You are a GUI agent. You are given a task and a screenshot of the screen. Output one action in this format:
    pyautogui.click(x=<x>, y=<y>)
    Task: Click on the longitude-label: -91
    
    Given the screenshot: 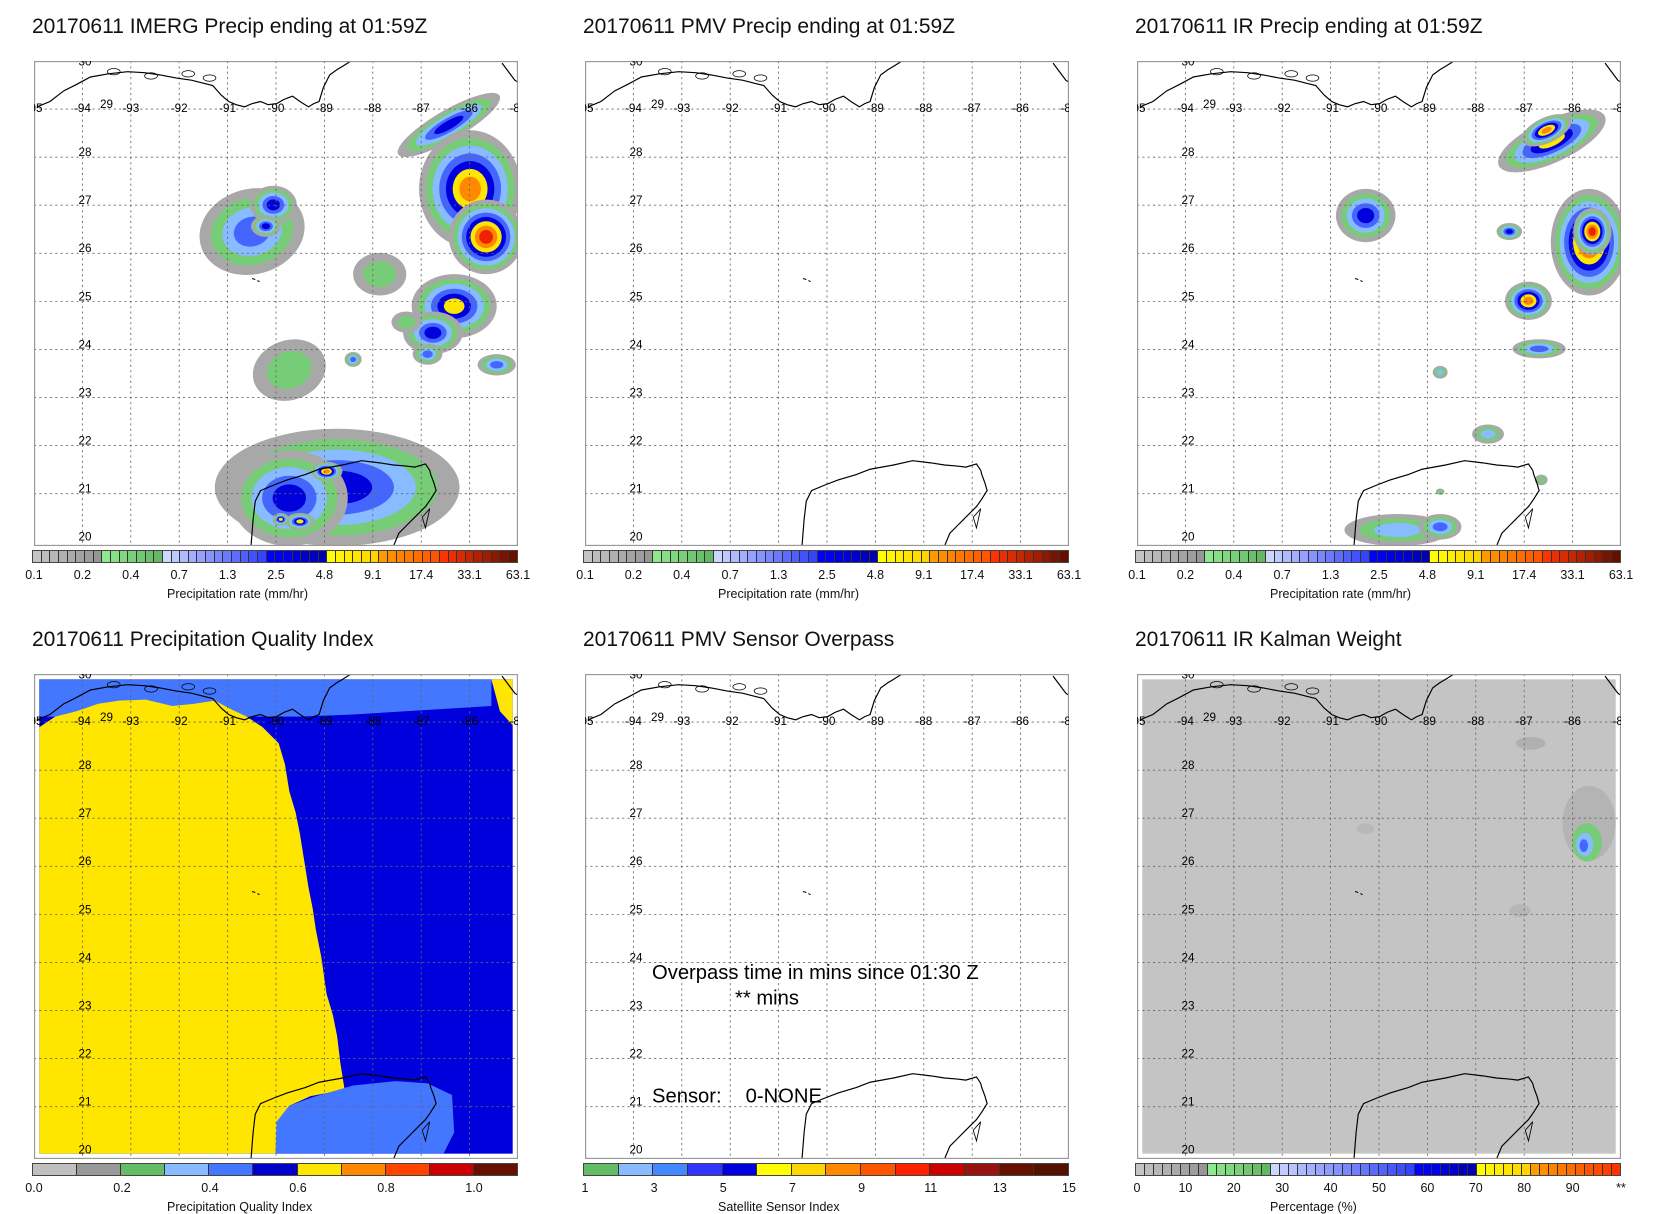 What is the action you would take?
    pyautogui.click(x=227, y=108)
    